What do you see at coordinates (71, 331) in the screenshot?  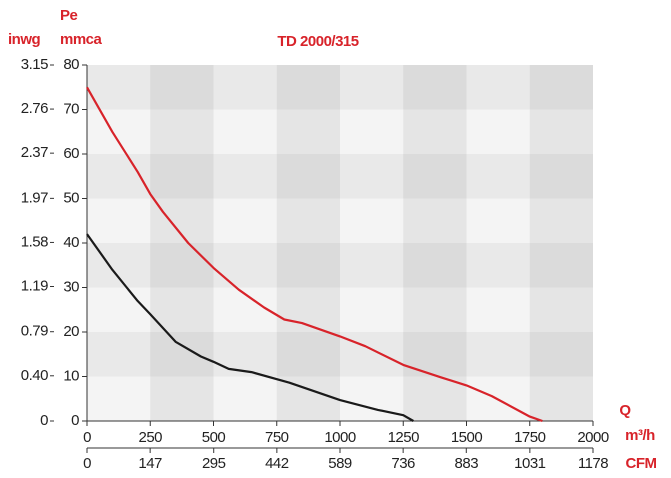 I see `y-tick-label: 20` at bounding box center [71, 331].